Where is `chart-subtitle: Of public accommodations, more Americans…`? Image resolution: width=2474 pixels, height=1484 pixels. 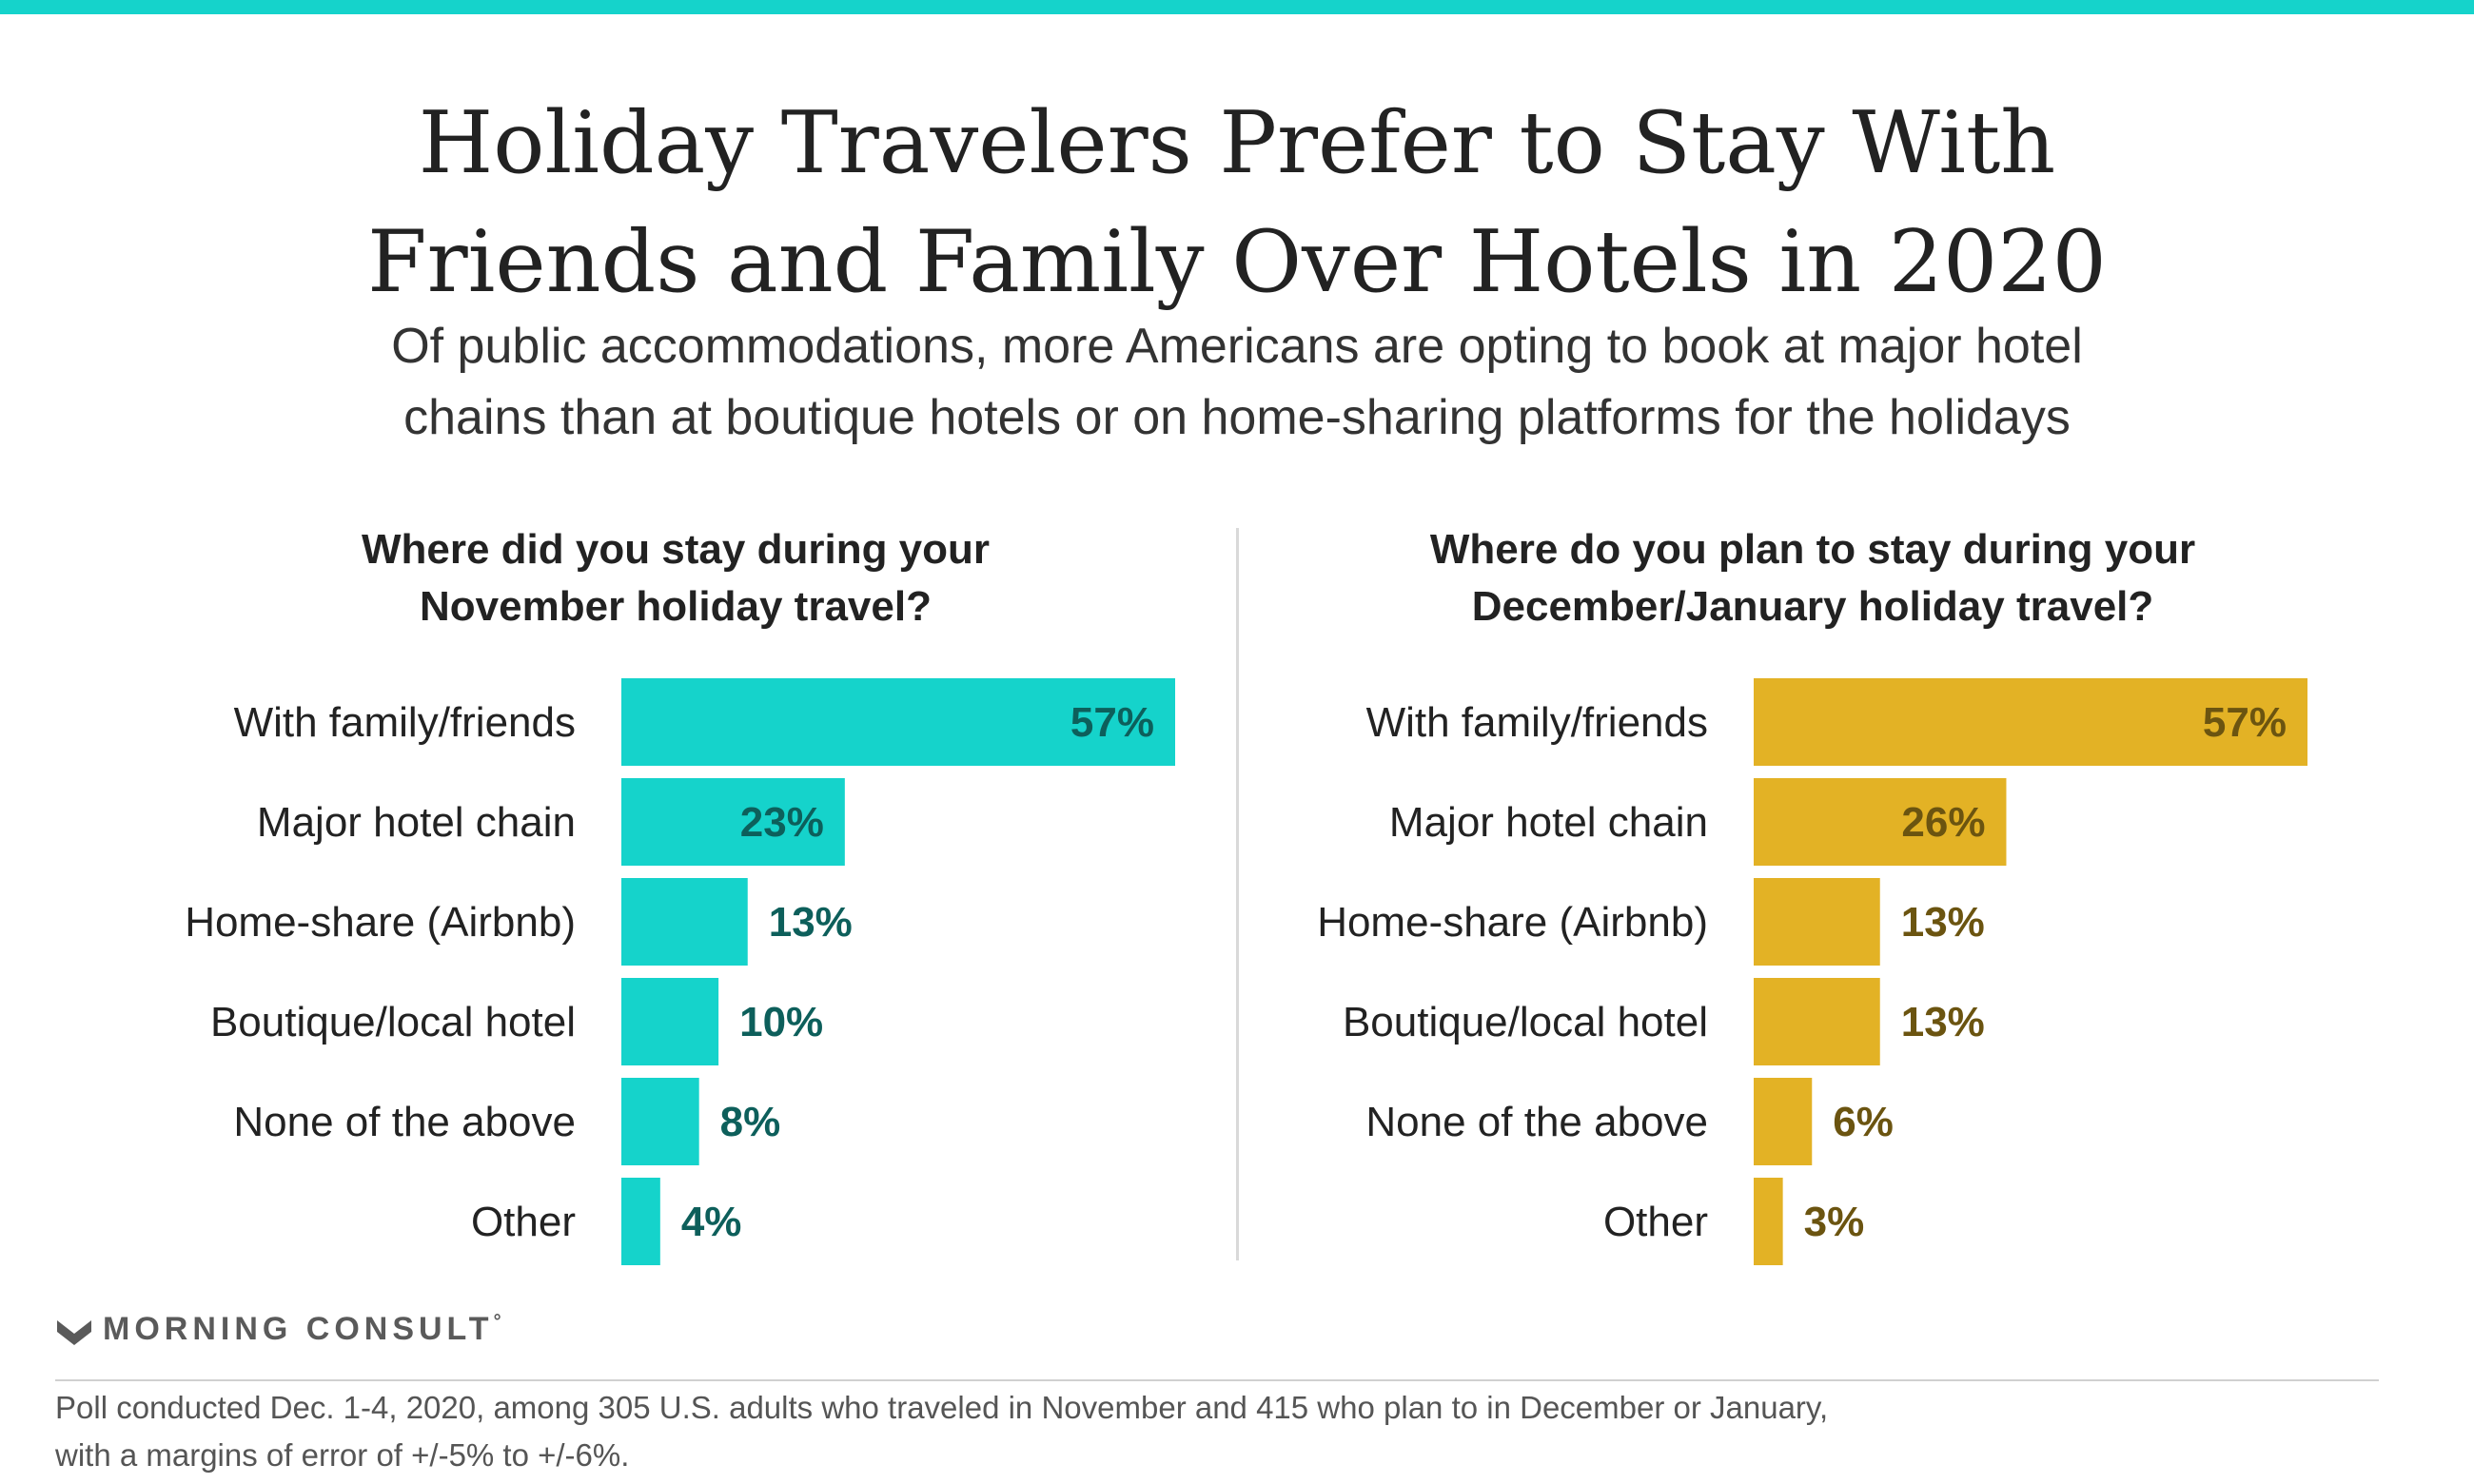 chart-subtitle: Of public accommodations, more Americans… is located at coordinates (1237, 382).